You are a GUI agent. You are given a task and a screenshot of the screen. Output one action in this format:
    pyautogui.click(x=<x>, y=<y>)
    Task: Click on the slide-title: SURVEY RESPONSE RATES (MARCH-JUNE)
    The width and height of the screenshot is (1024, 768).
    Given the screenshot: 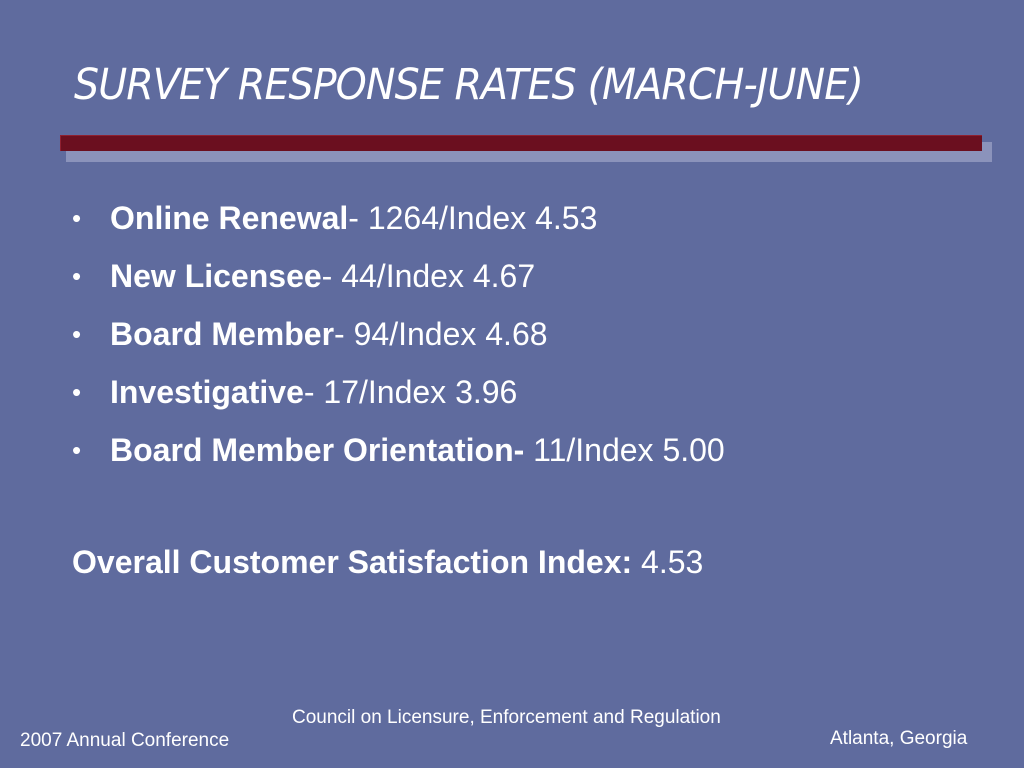 What is the action you would take?
    pyautogui.click(x=469, y=85)
    